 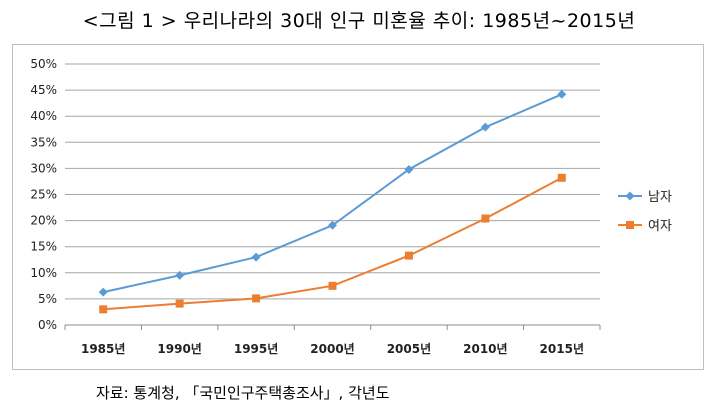 I want to click on y-tick-label: 5%, so click(x=47, y=299).